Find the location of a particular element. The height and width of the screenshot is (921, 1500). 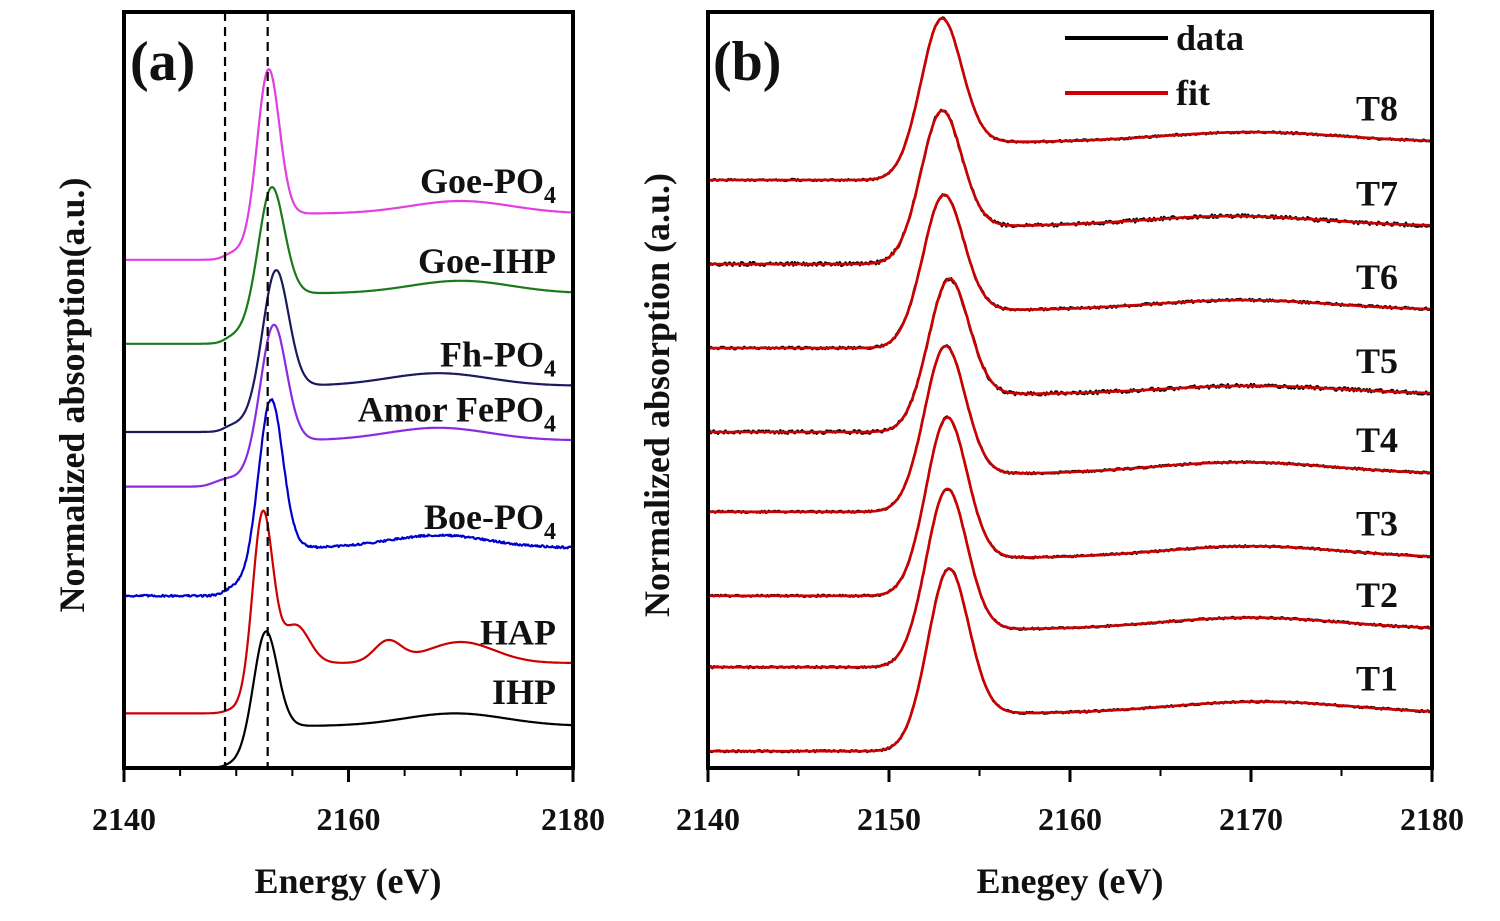

panel-a-x-tick-label: 2180 is located at coordinates (573, 819).